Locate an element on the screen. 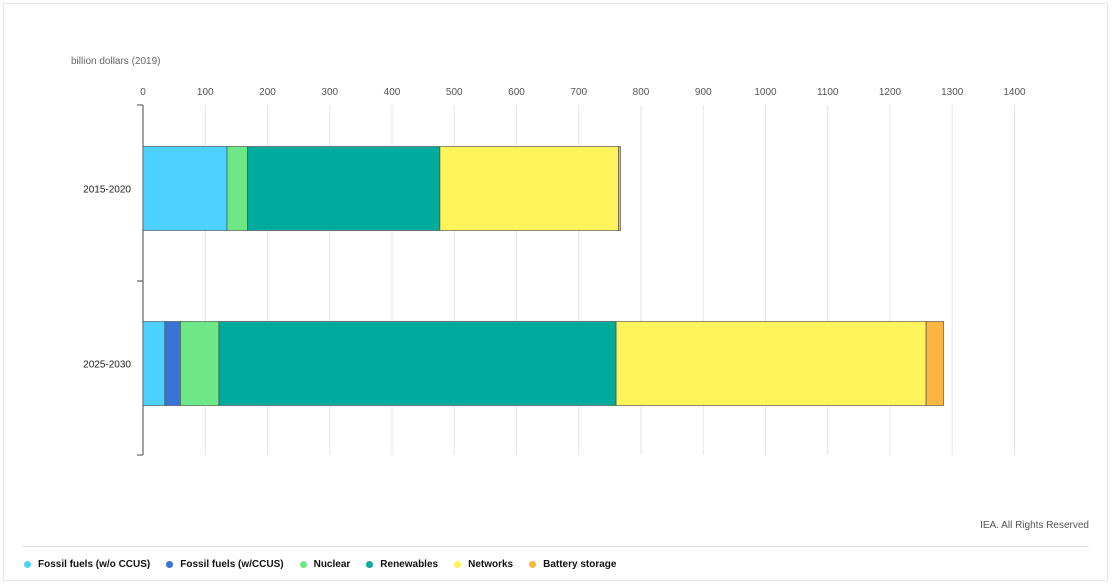  legend-label: Fossil fuels (w/CCUS) is located at coordinates (232, 564).